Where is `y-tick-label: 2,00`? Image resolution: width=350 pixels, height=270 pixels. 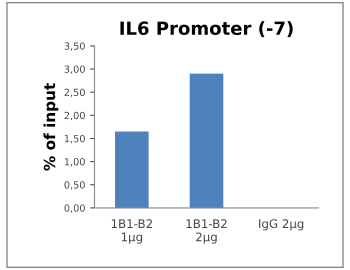
y-tick-label: 2,00 is located at coordinates (74, 116).